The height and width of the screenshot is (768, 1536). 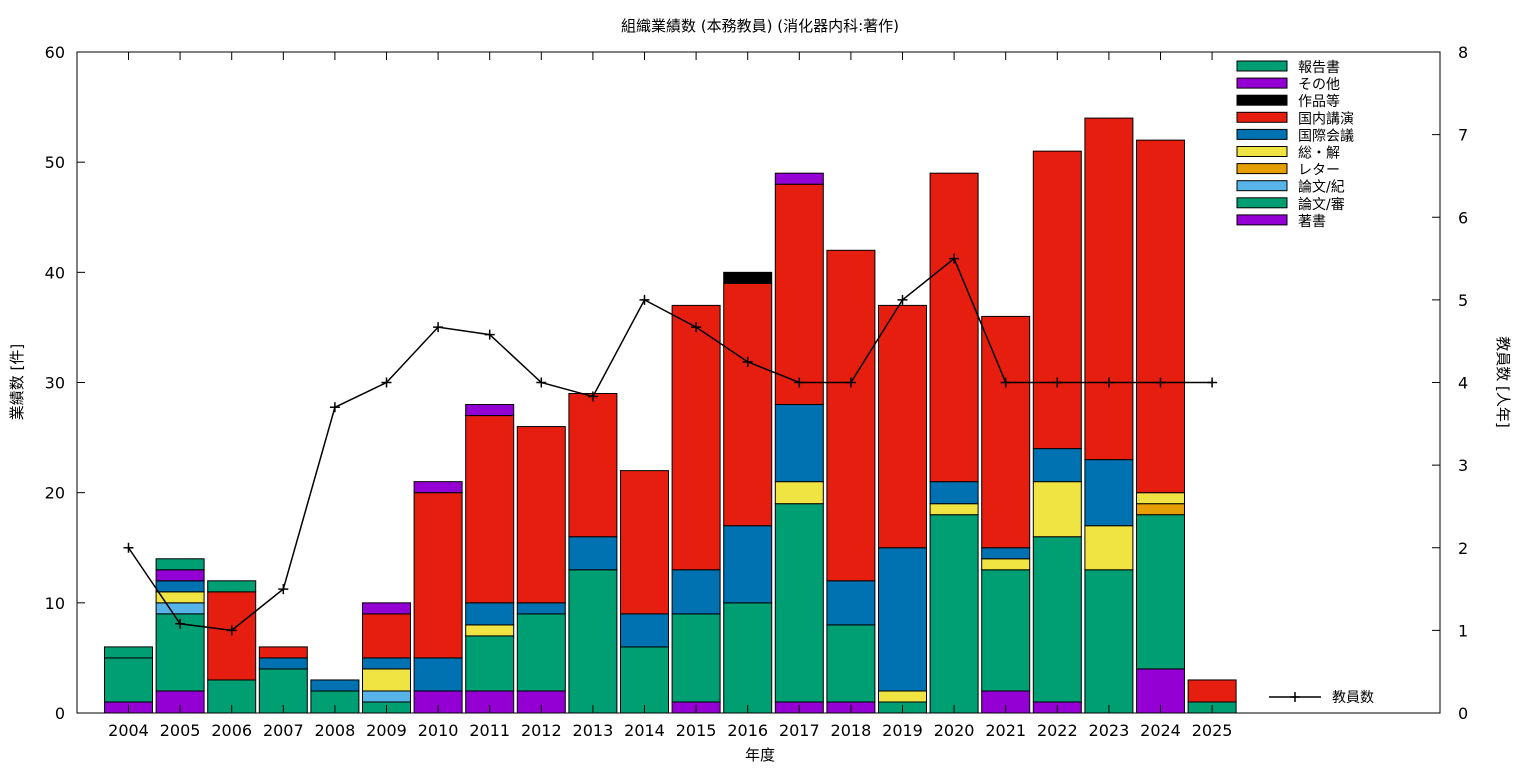 I want to click on x-axis-label: 年度, so click(x=760, y=755).